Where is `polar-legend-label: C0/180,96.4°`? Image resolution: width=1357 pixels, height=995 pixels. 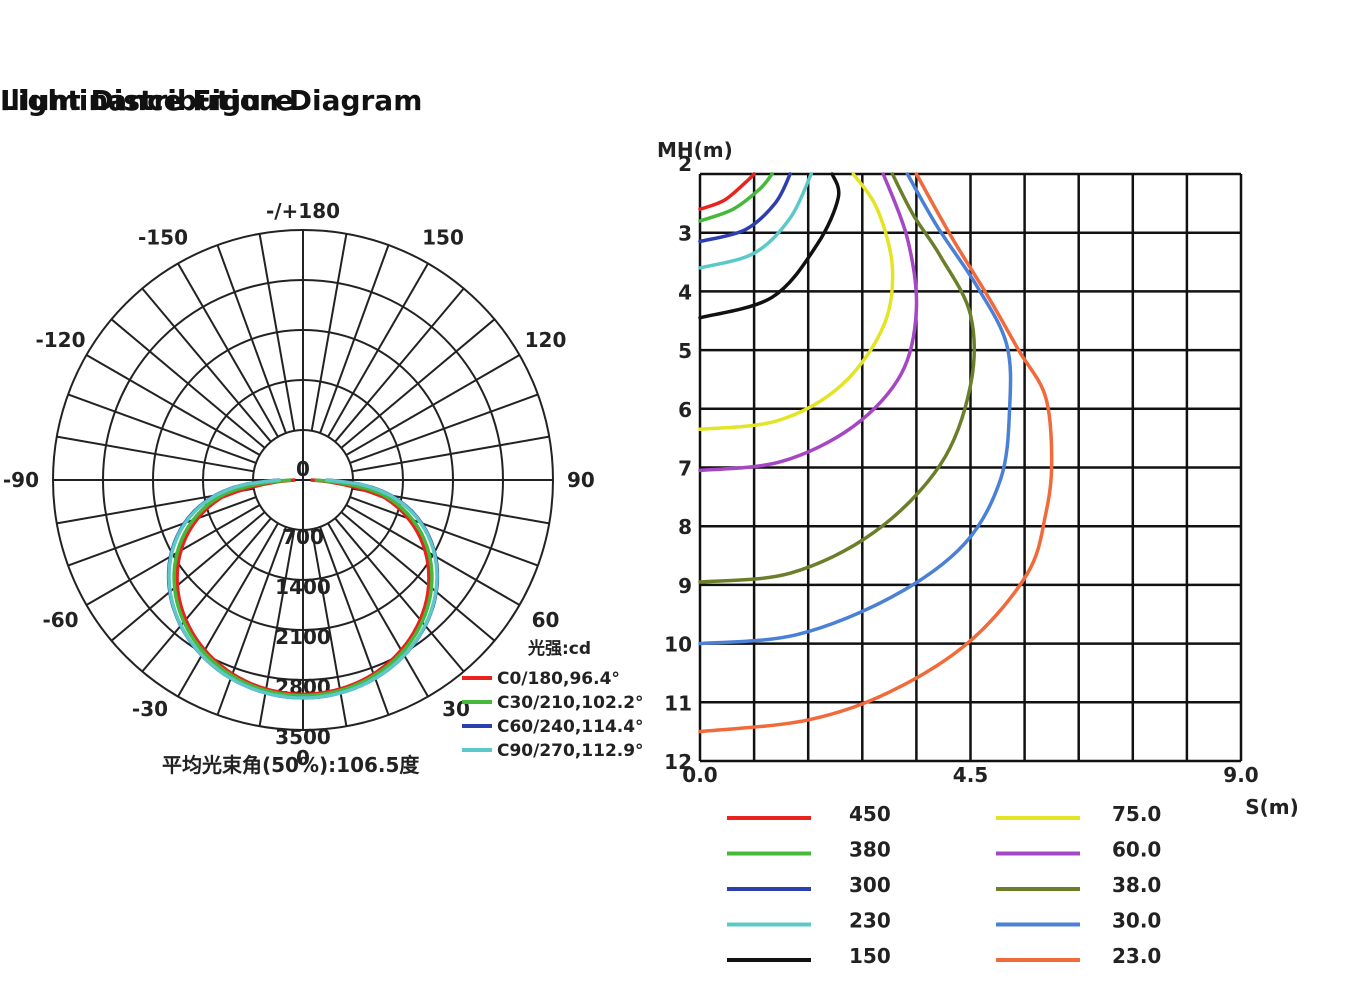 polar-legend-label: C0/180,96.4° is located at coordinates (558, 679).